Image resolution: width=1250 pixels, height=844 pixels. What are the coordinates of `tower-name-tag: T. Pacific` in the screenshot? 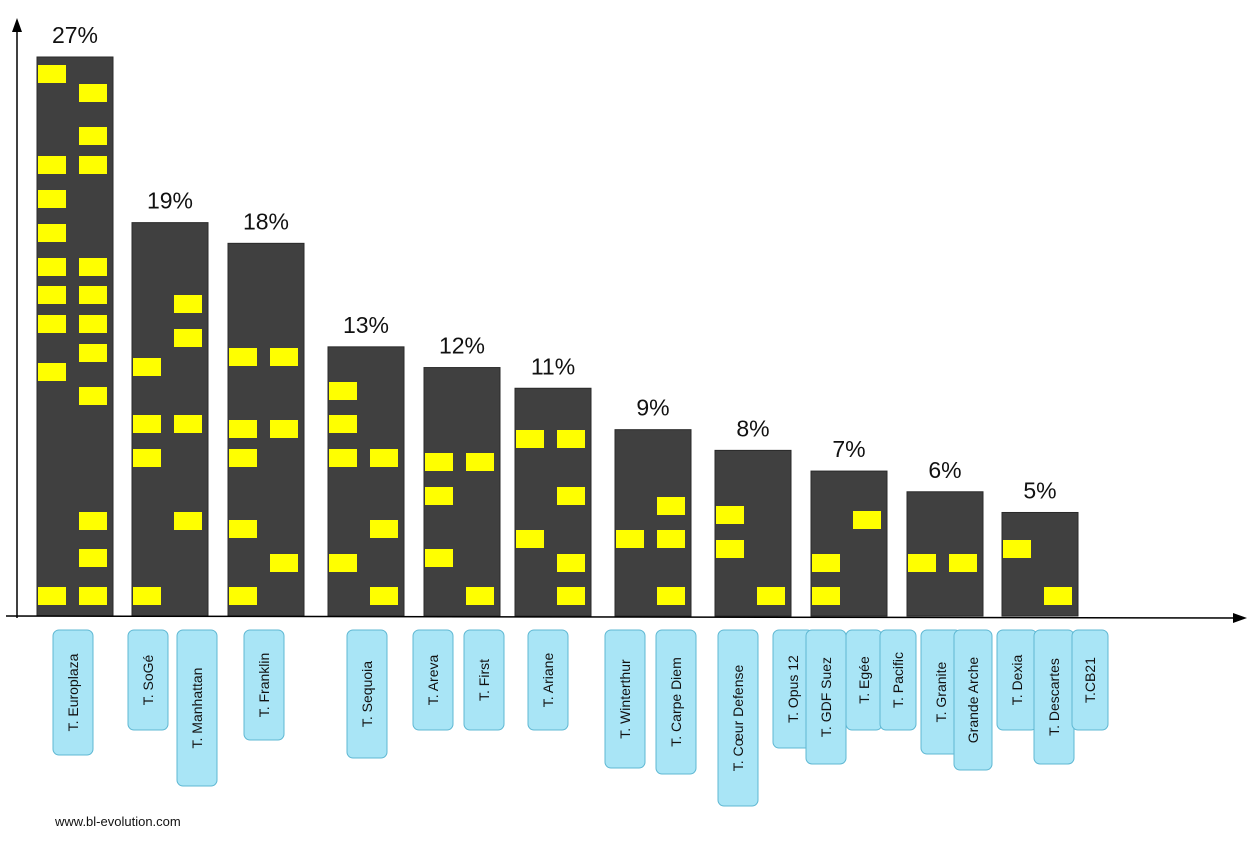 It's located at (898, 680).